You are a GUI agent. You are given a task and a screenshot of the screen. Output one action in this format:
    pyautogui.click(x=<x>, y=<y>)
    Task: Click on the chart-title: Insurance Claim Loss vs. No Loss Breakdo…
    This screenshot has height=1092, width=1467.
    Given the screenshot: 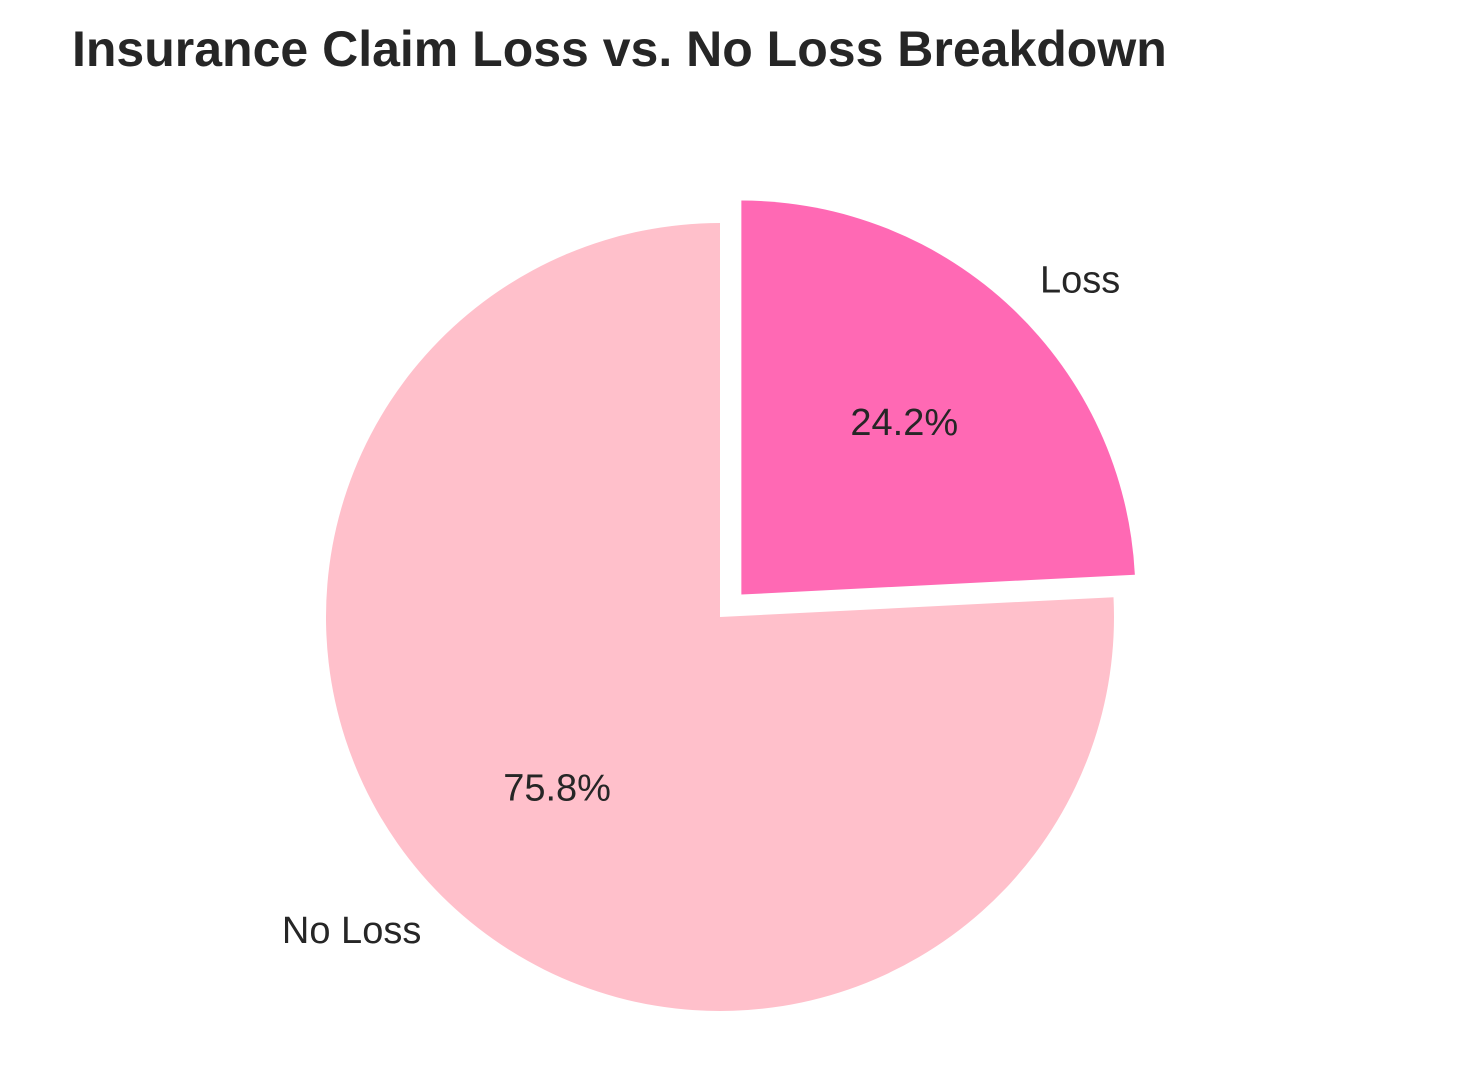 What is the action you would take?
    pyautogui.click(x=619, y=49)
    